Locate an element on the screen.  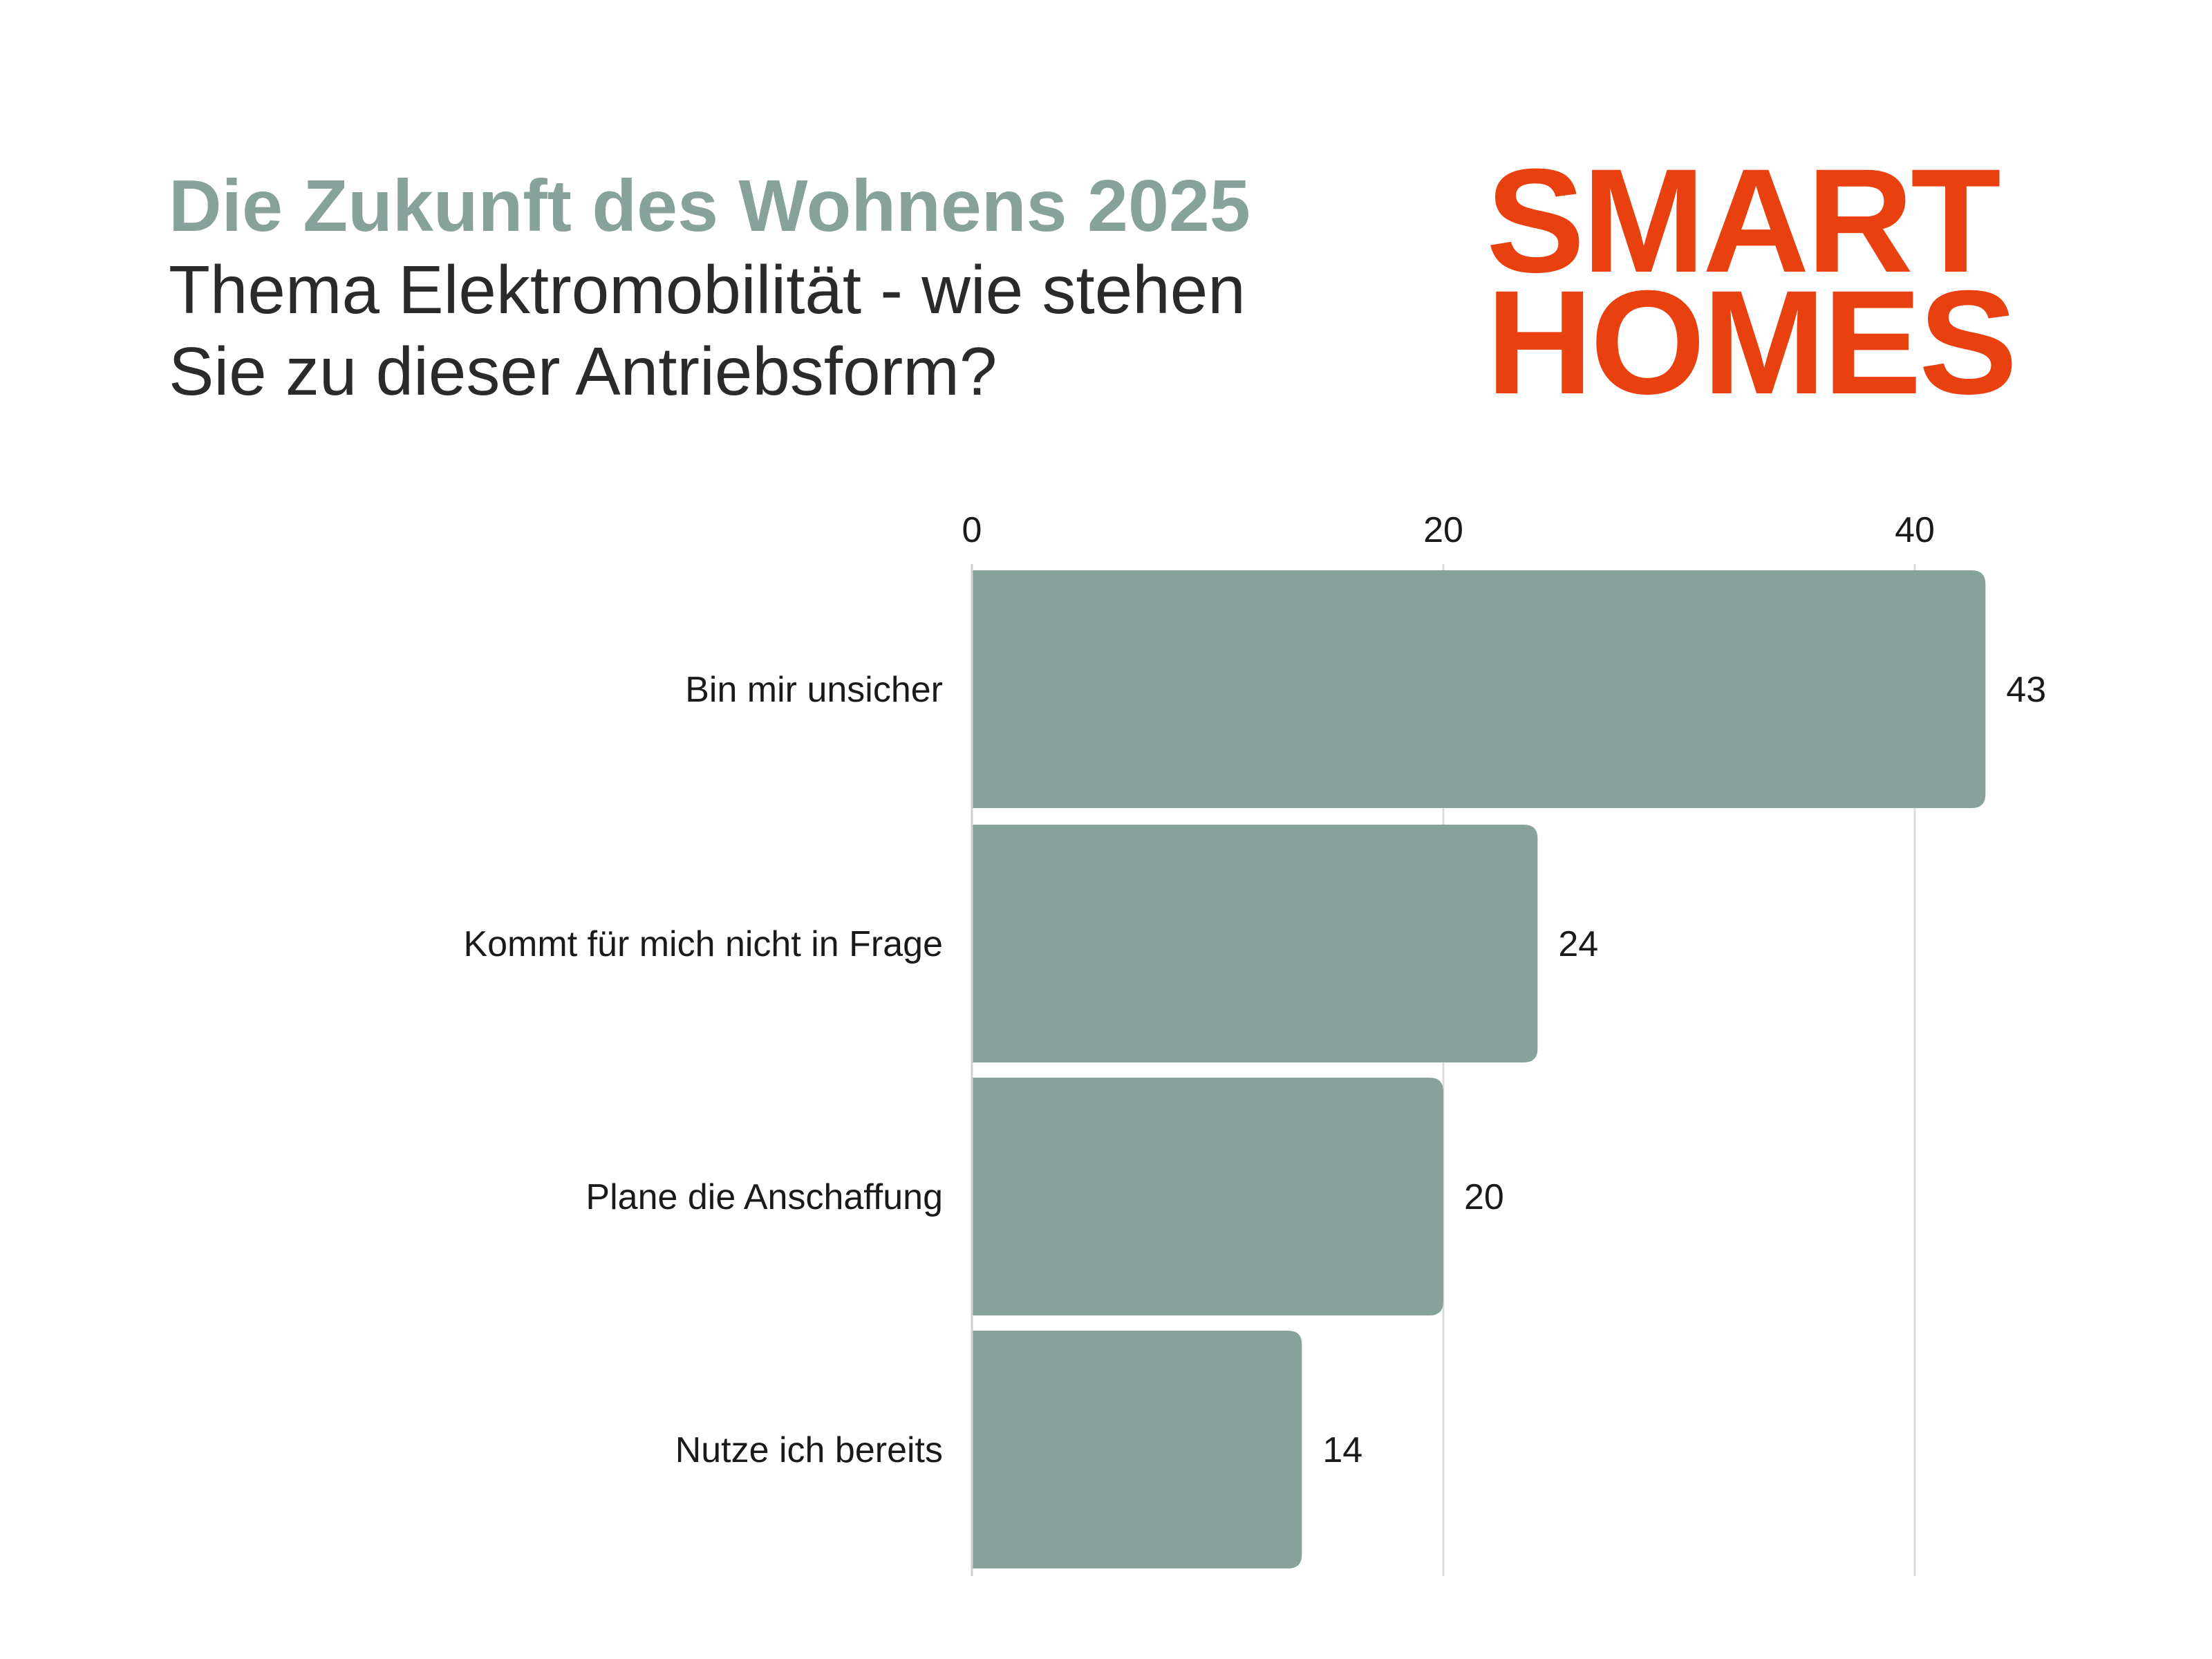
data-label: 20 is located at coordinates (1484, 1197).